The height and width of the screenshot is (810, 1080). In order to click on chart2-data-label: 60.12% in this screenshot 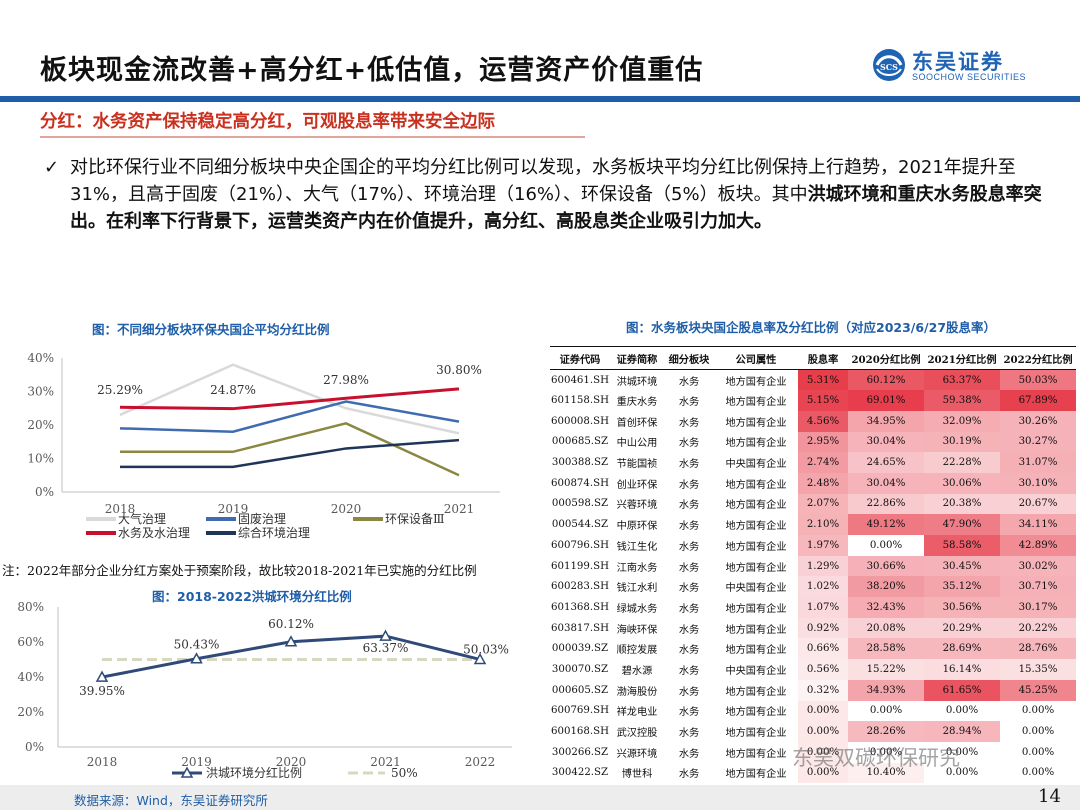, I will do `click(291, 624)`.